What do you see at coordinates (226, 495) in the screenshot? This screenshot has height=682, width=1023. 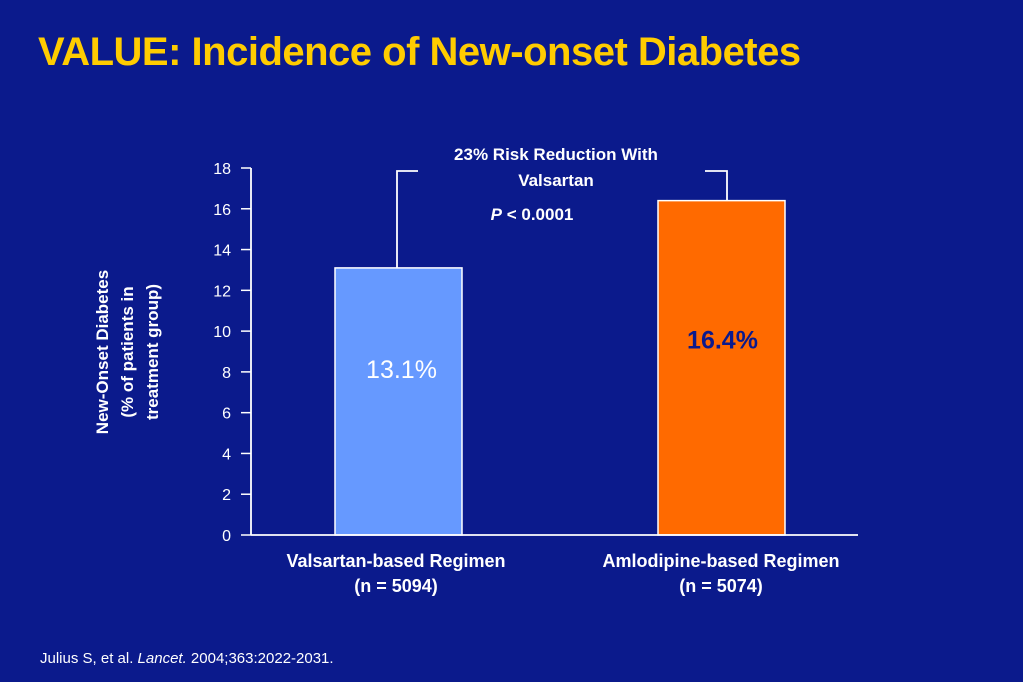 I see `y-tick-label: 2` at bounding box center [226, 495].